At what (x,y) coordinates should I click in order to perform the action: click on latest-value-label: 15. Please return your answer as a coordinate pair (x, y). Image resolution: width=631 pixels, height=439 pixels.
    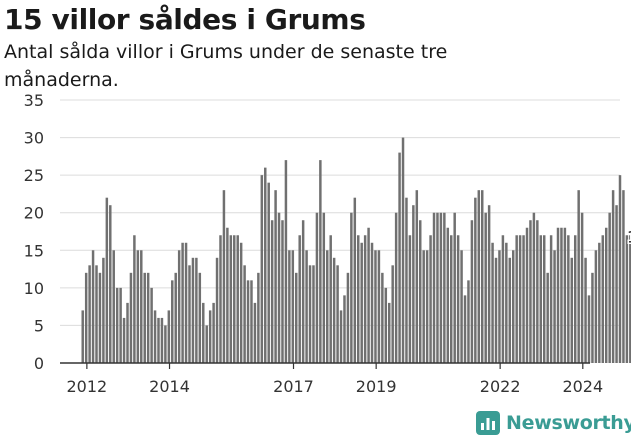
    Looking at the image, I should click on (629, 236).